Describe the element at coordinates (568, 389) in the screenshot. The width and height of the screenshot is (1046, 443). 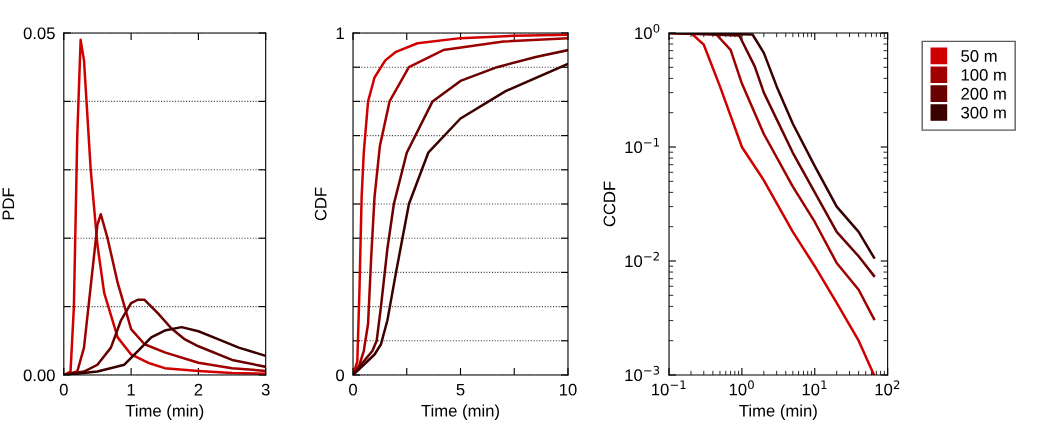
I see `x-tick-label: 10` at that location.